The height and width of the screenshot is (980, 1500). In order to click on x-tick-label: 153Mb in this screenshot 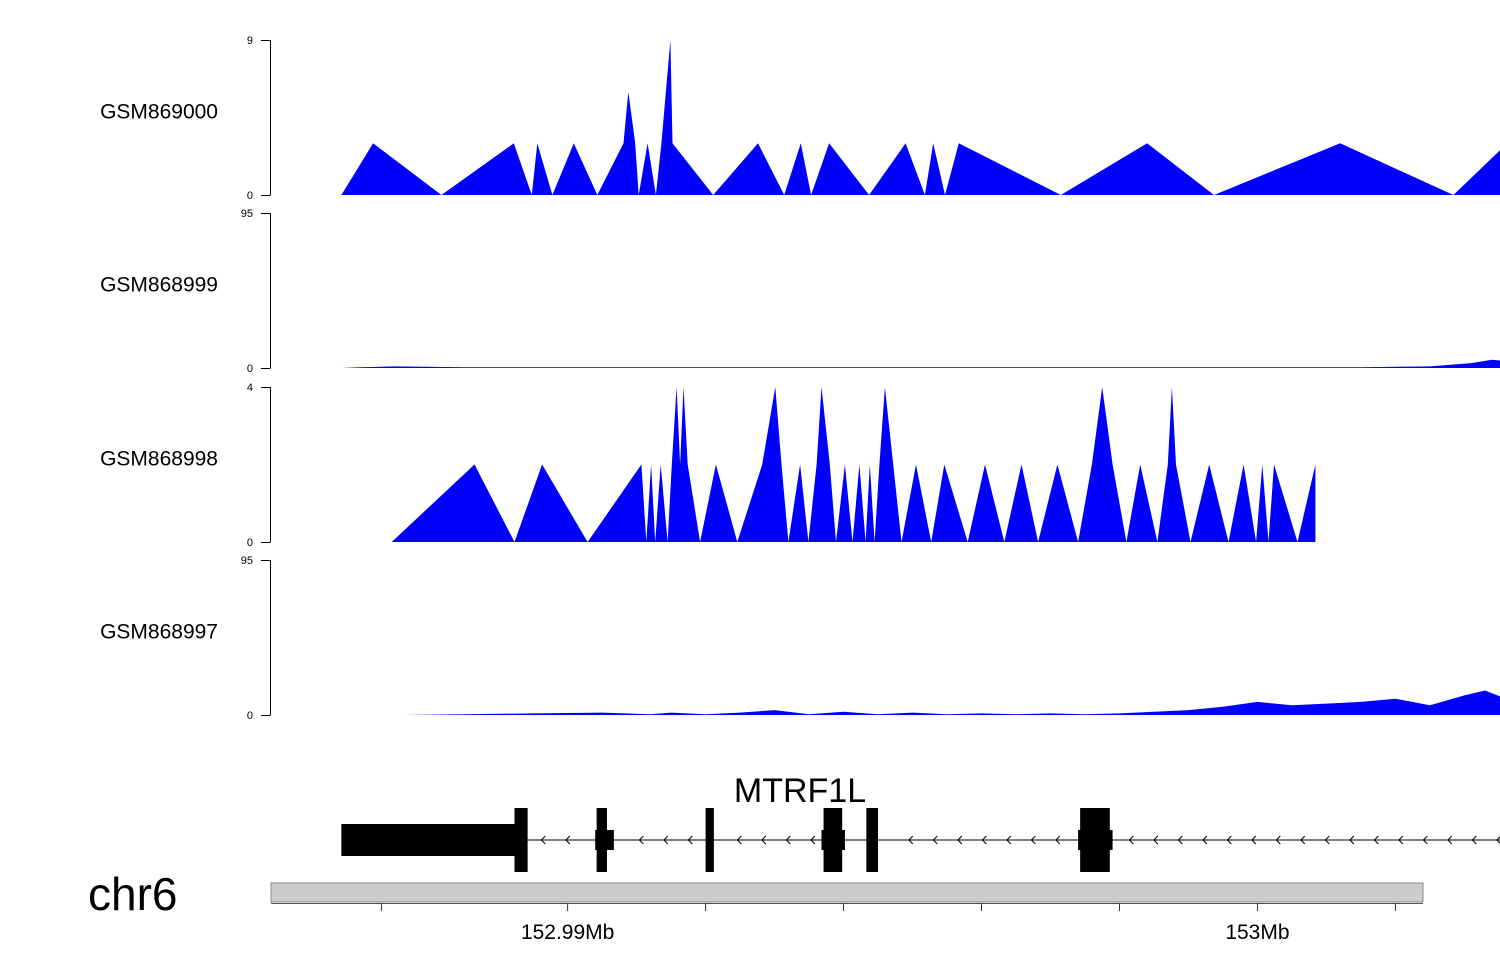, I will do `click(1257, 932)`.